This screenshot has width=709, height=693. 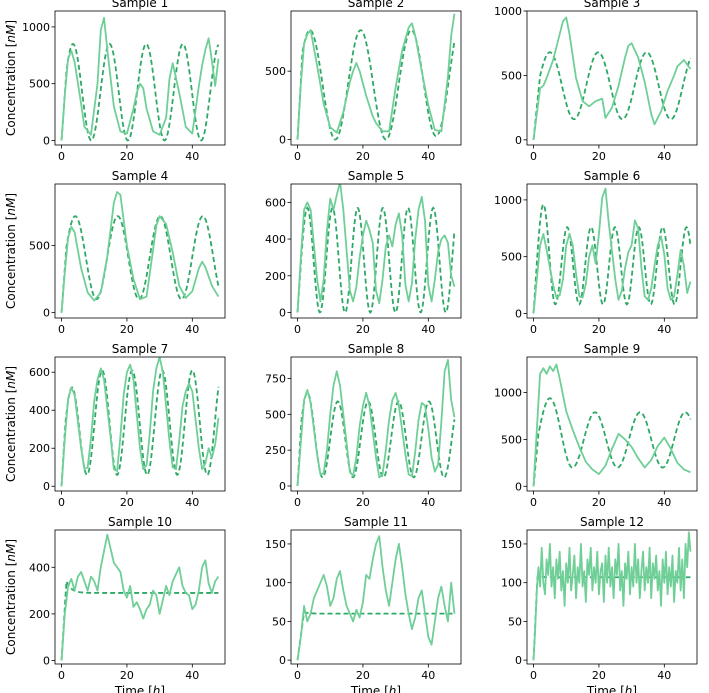 I want to click on subplot-2: Sample 2 0 20 40 0 500, so click(x=363, y=81).